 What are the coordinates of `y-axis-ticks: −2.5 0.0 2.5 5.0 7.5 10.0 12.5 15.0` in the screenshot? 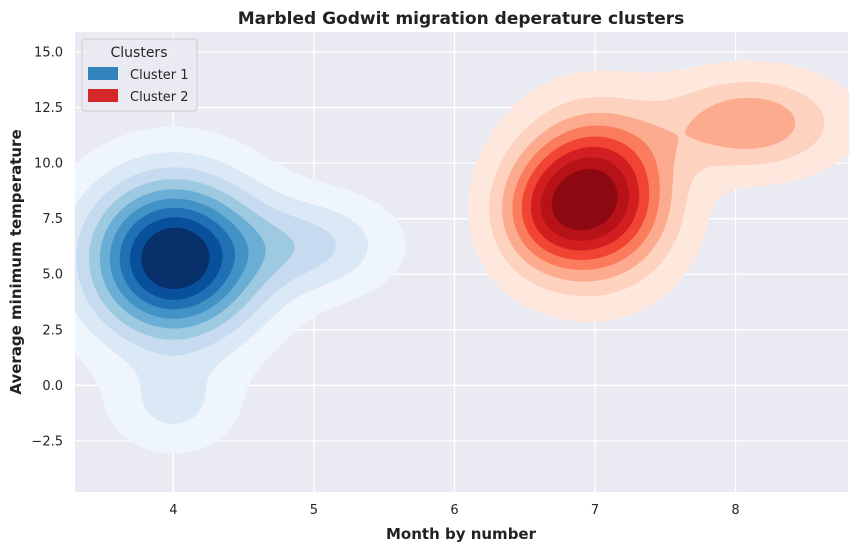 It's located at (47, 248).